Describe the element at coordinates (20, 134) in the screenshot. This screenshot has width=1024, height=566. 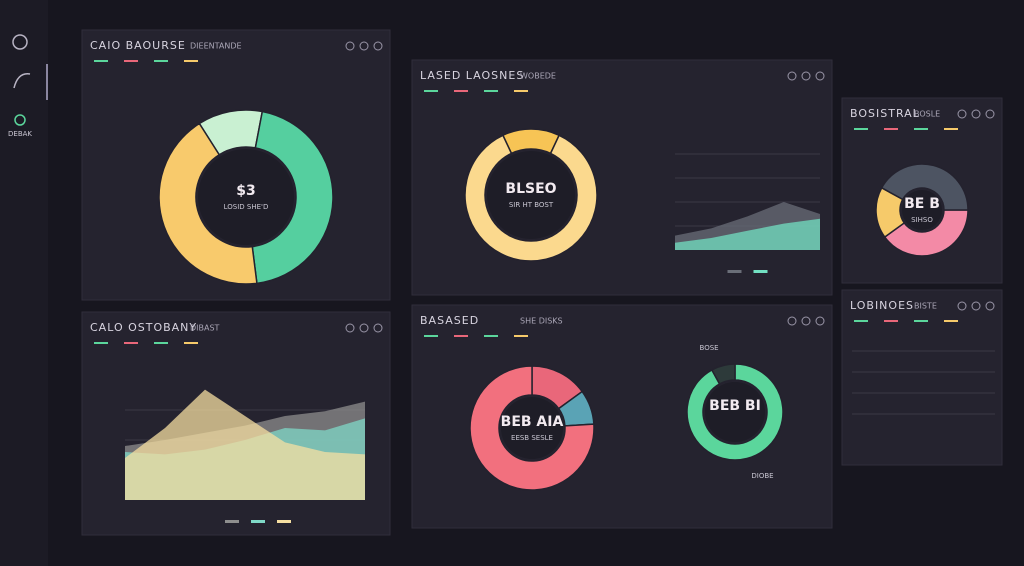
I see `nav-label: DEBAK` at that location.